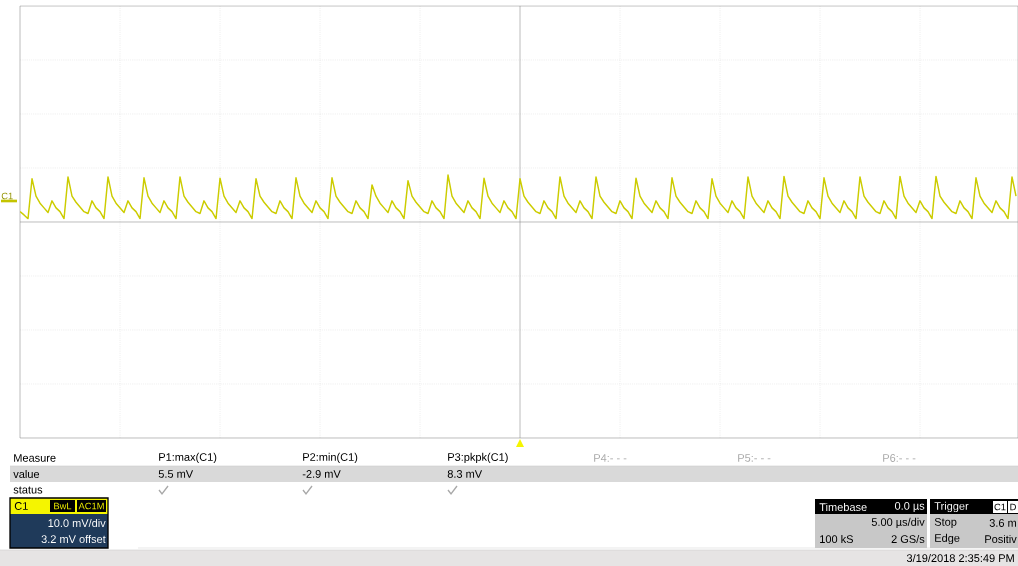 The width and height of the screenshot is (1018, 566). What do you see at coordinates (478, 458) in the screenshot?
I see `text: P3:pkpk(C1)` at bounding box center [478, 458].